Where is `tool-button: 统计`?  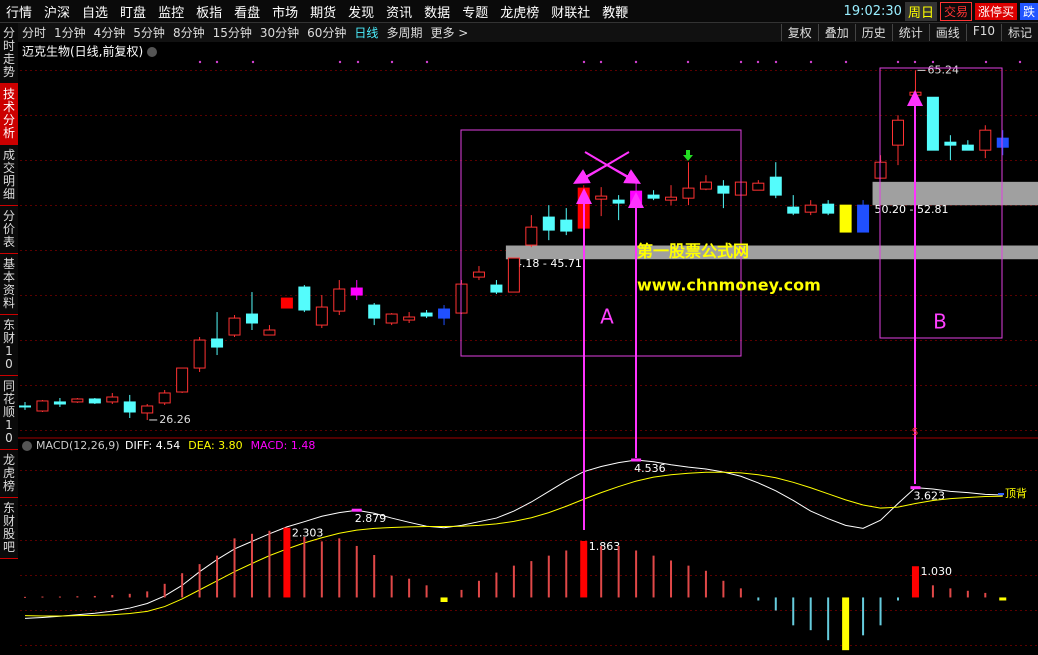 tool-button: 统计 is located at coordinates (910, 32).